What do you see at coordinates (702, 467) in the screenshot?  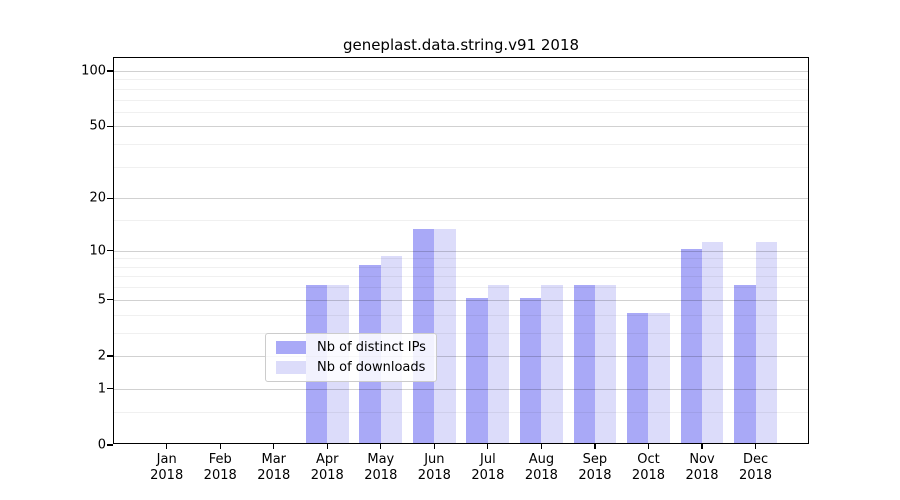 I see `x-tick-label-nov: Nov 2018` at bounding box center [702, 467].